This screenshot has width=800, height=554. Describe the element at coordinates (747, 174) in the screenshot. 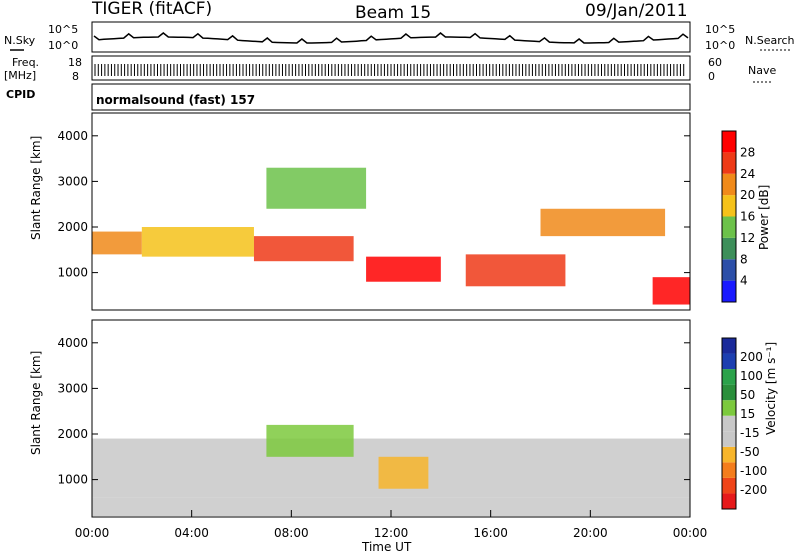

I see `colorbar-tick-label: 24` at that location.